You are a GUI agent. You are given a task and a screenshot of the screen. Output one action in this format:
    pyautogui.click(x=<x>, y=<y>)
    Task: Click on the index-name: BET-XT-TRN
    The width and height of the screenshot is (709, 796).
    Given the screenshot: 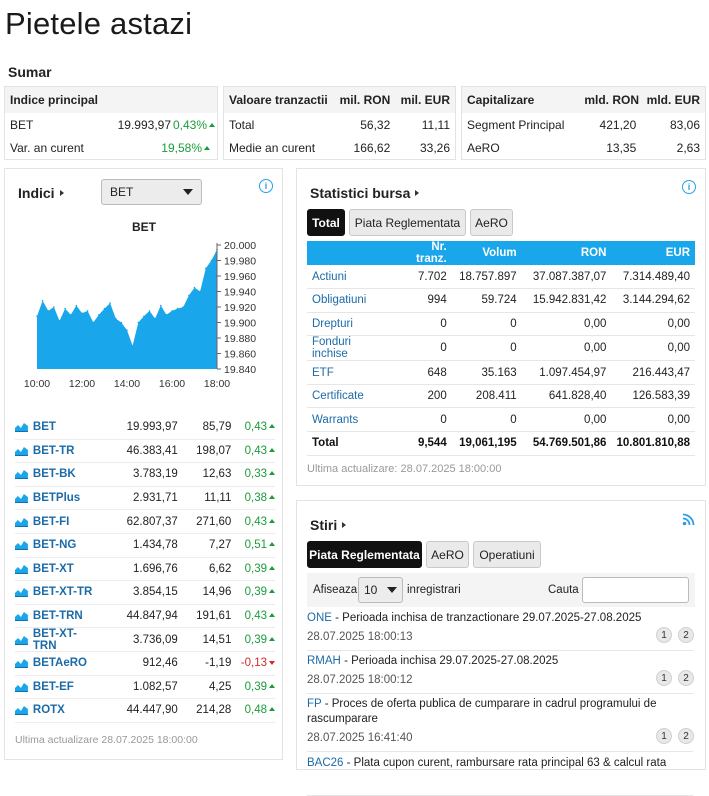 What is the action you would take?
    pyautogui.click(x=54, y=639)
    